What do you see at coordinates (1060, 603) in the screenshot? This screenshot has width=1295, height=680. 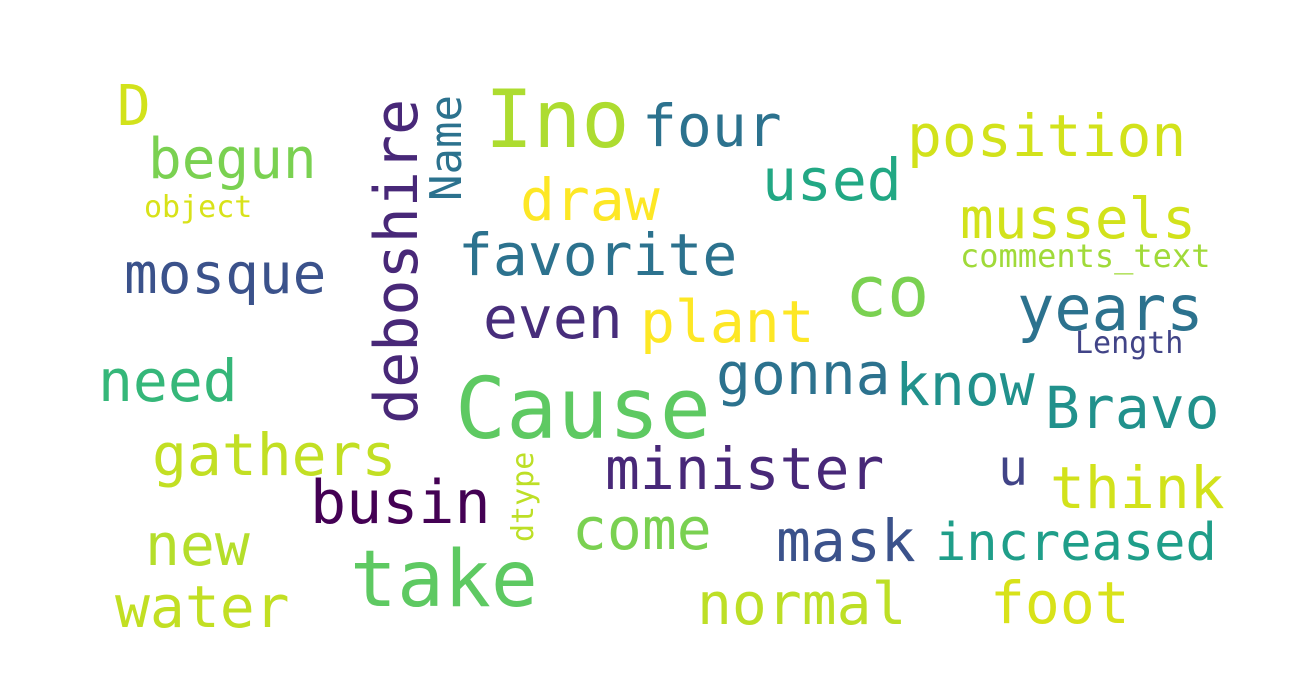 I see `word-foot: foot` at bounding box center [1060, 603].